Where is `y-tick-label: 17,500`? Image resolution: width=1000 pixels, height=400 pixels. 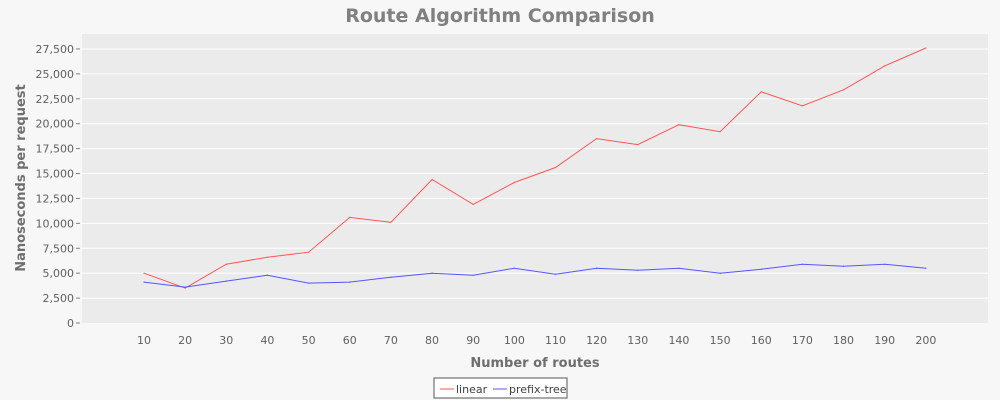
y-tick-label: 17,500 is located at coordinates (55, 149).